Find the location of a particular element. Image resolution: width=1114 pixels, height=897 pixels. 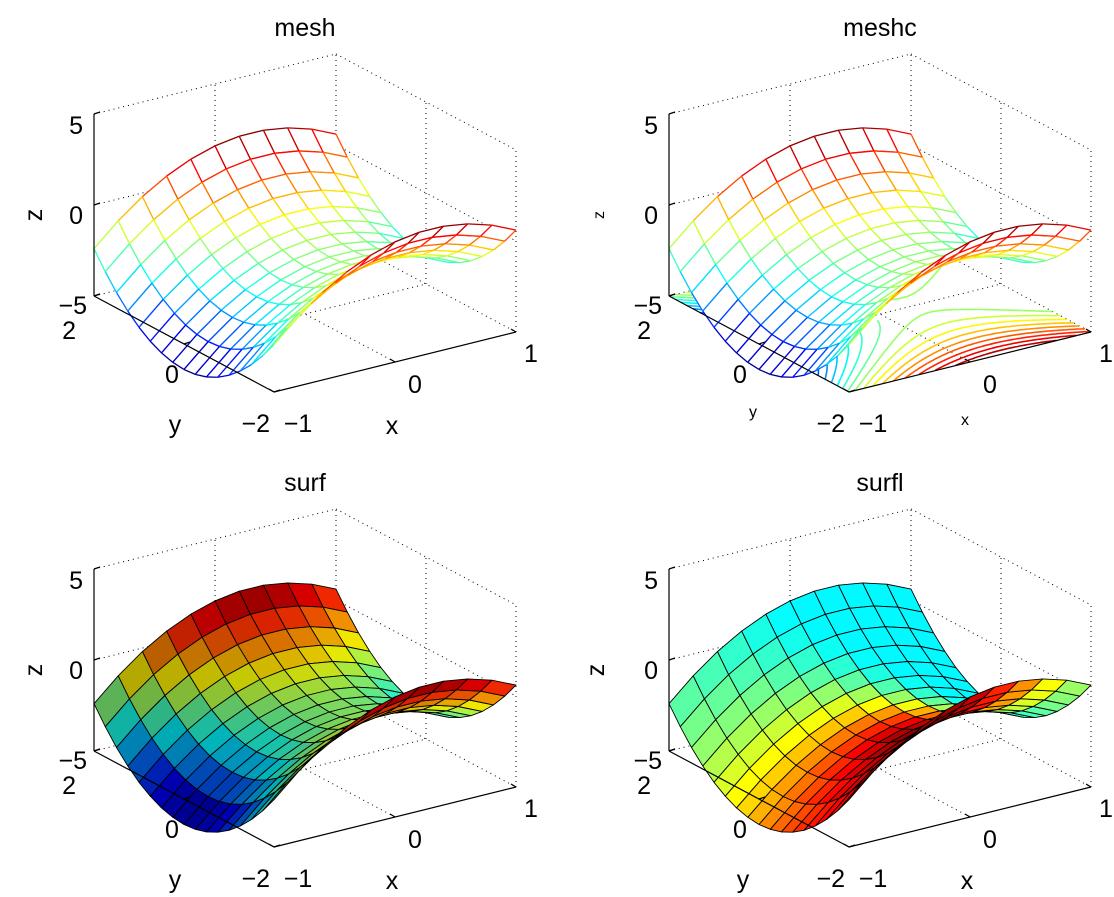

z-tick-label: −5 is located at coordinates (647, 761).